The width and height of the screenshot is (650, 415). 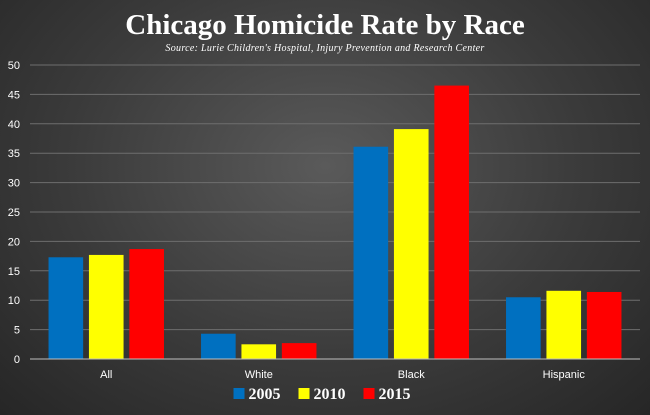 What do you see at coordinates (330, 394) in the screenshot?
I see `legend-label-2010: 2010` at bounding box center [330, 394].